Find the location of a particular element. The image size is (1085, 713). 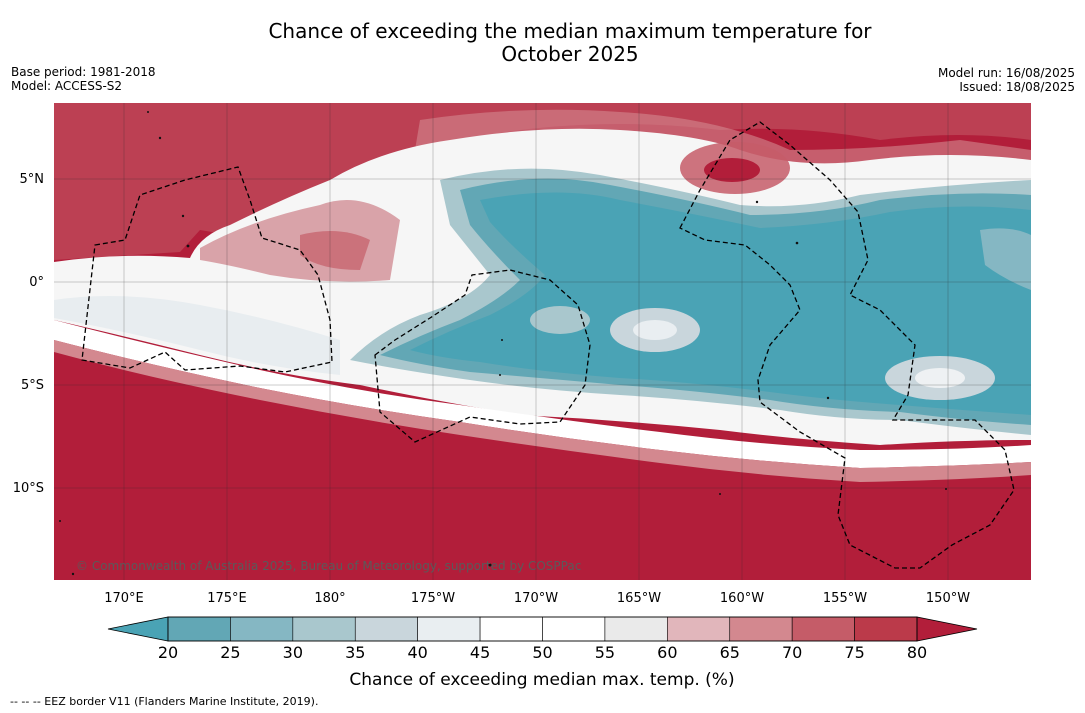

field-70-west is located at coordinates (335, 250).